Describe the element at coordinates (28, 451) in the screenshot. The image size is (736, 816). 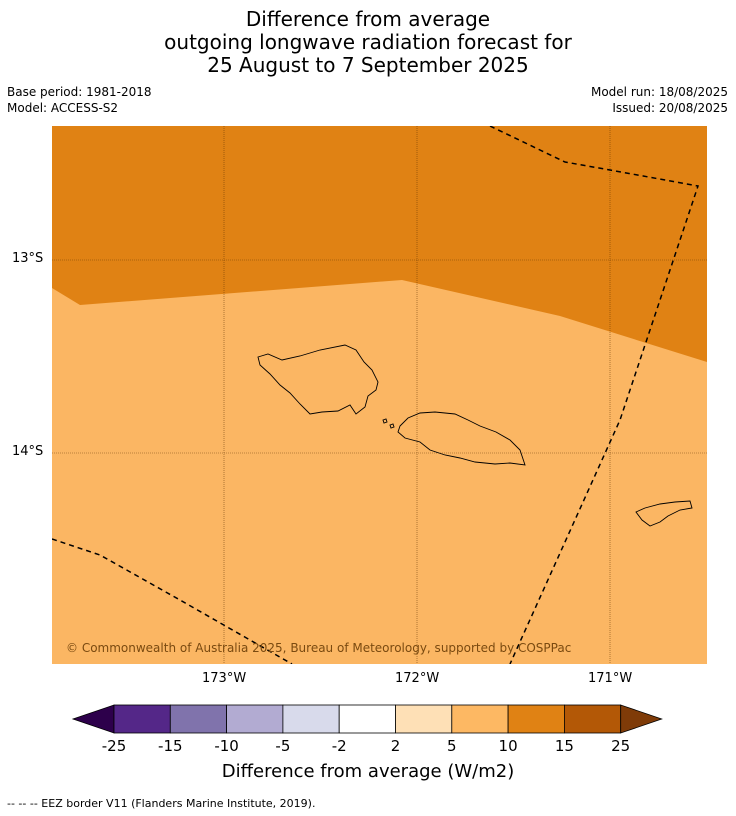
I see `lat-label-14s: 14°S` at that location.